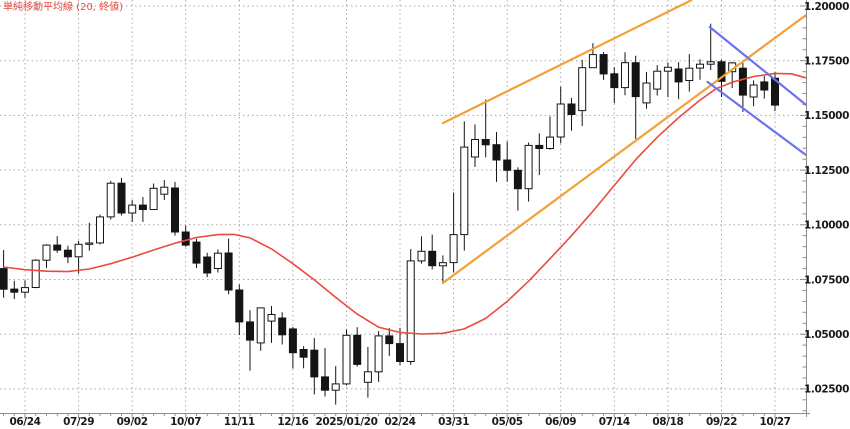 Image resolution: width=850 pixels, height=429 pixels. Describe the element at coordinates (732, 75) in the screenshot. I see `candle-09/29` at that location.